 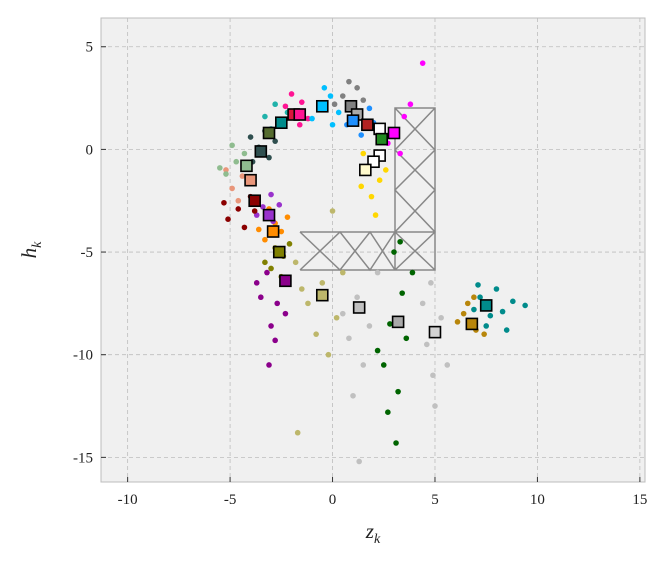 I want to click on region-outline, so click(x=368, y=189).